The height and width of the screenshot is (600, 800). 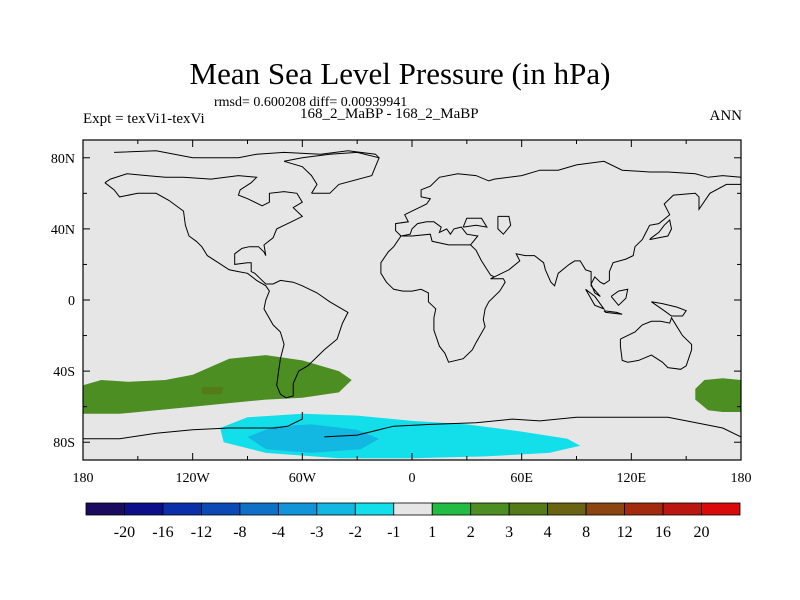 I want to click on y-tick-label: 40N, so click(x=63, y=230).